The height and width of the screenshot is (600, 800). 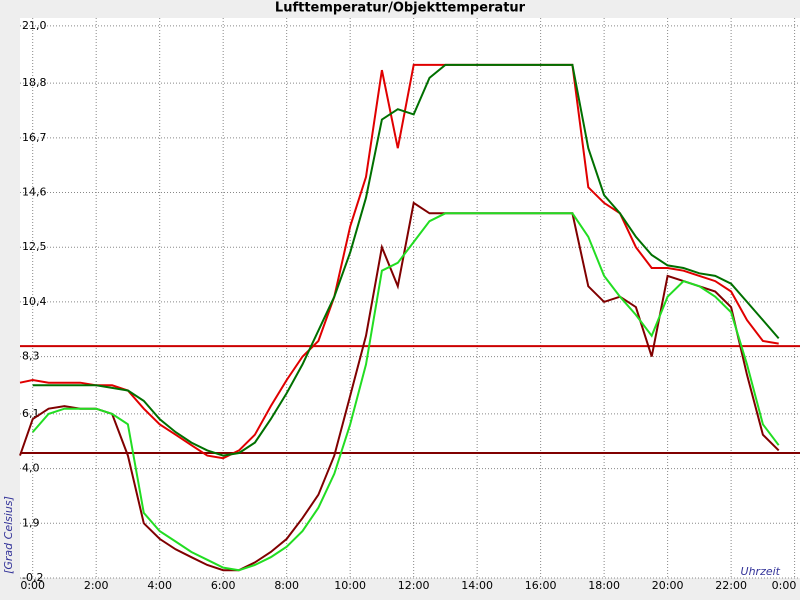 I want to click on x-axis-title: Uhrzeit, so click(x=761, y=571).